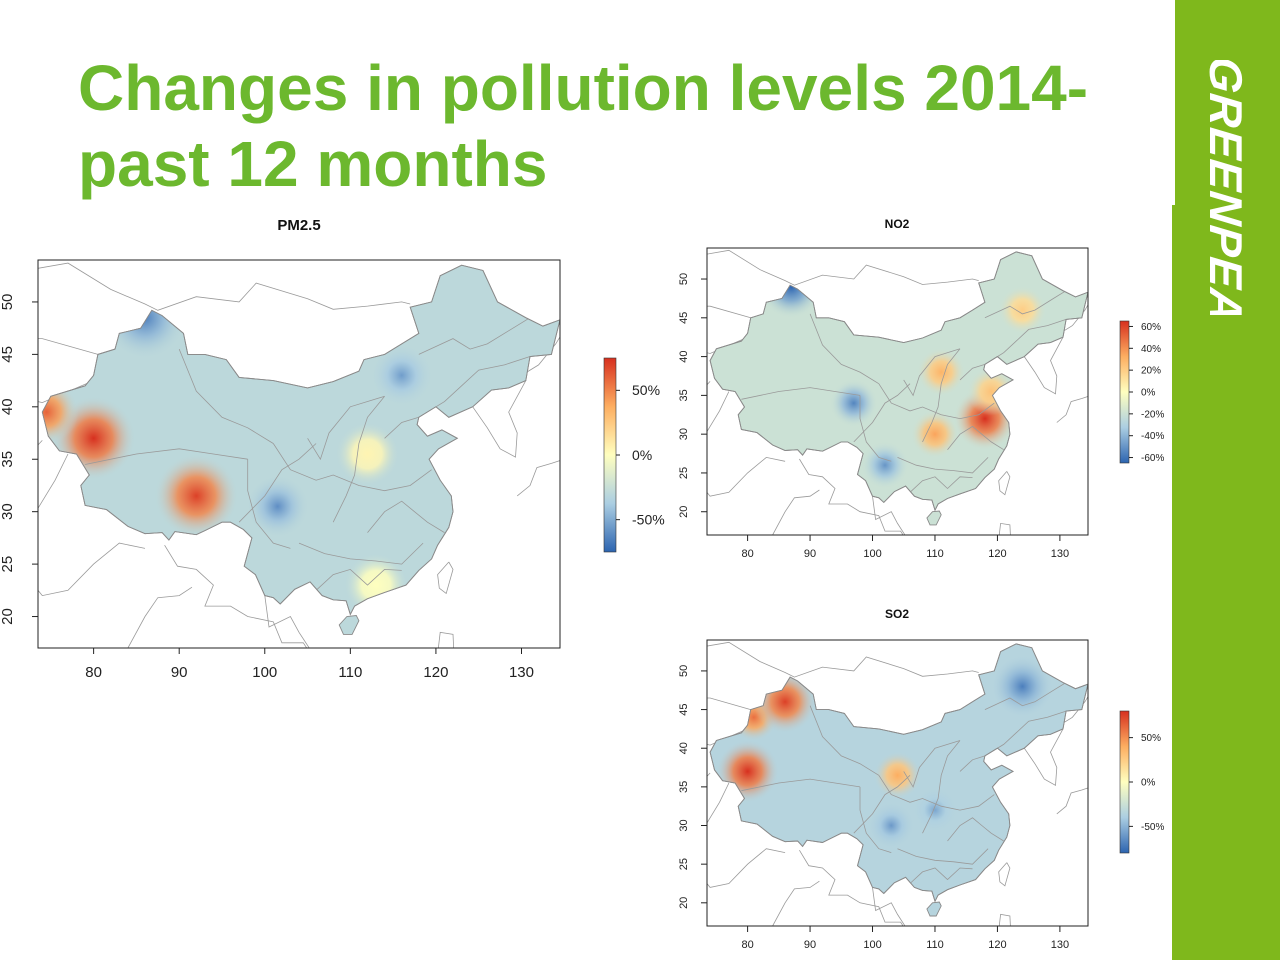 This screenshot has width=1280, height=960. Describe the element at coordinates (853, 403) in the screenshot. I see `hotspot-qinghai` at that location.